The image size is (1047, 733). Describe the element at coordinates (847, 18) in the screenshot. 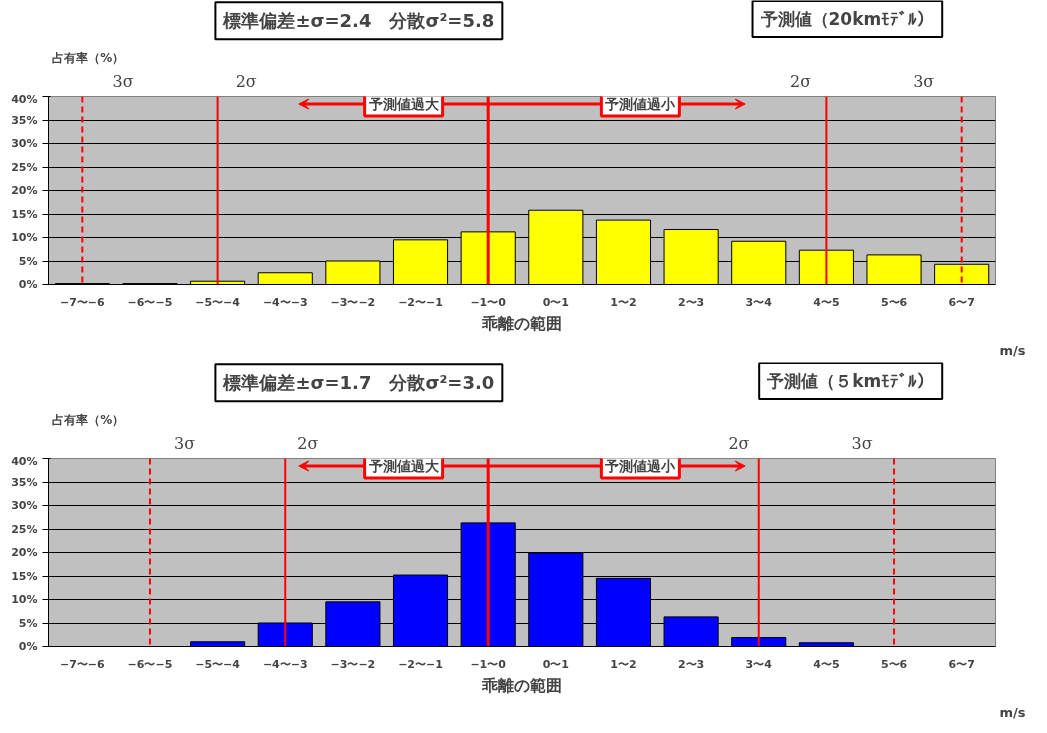

I see `chart-subtitle: 予測値（20kmﾓﾃﾞﾙ）` at that location.